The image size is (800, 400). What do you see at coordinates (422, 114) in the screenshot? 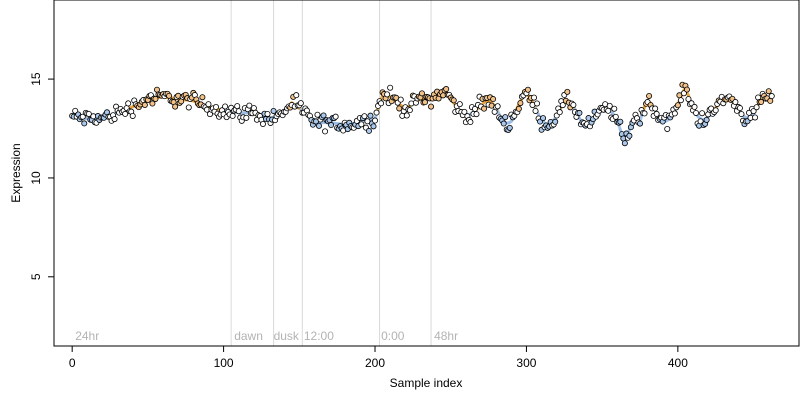
I see `data-points` at bounding box center [422, 114].